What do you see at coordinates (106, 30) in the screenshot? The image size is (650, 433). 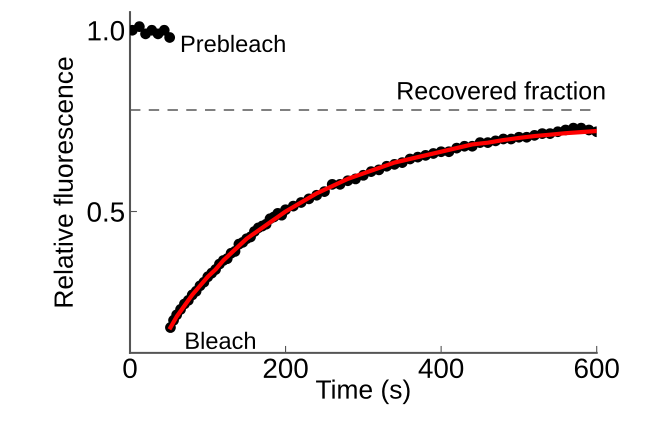 I see `y-tick-label: 1.0` at bounding box center [106, 30].